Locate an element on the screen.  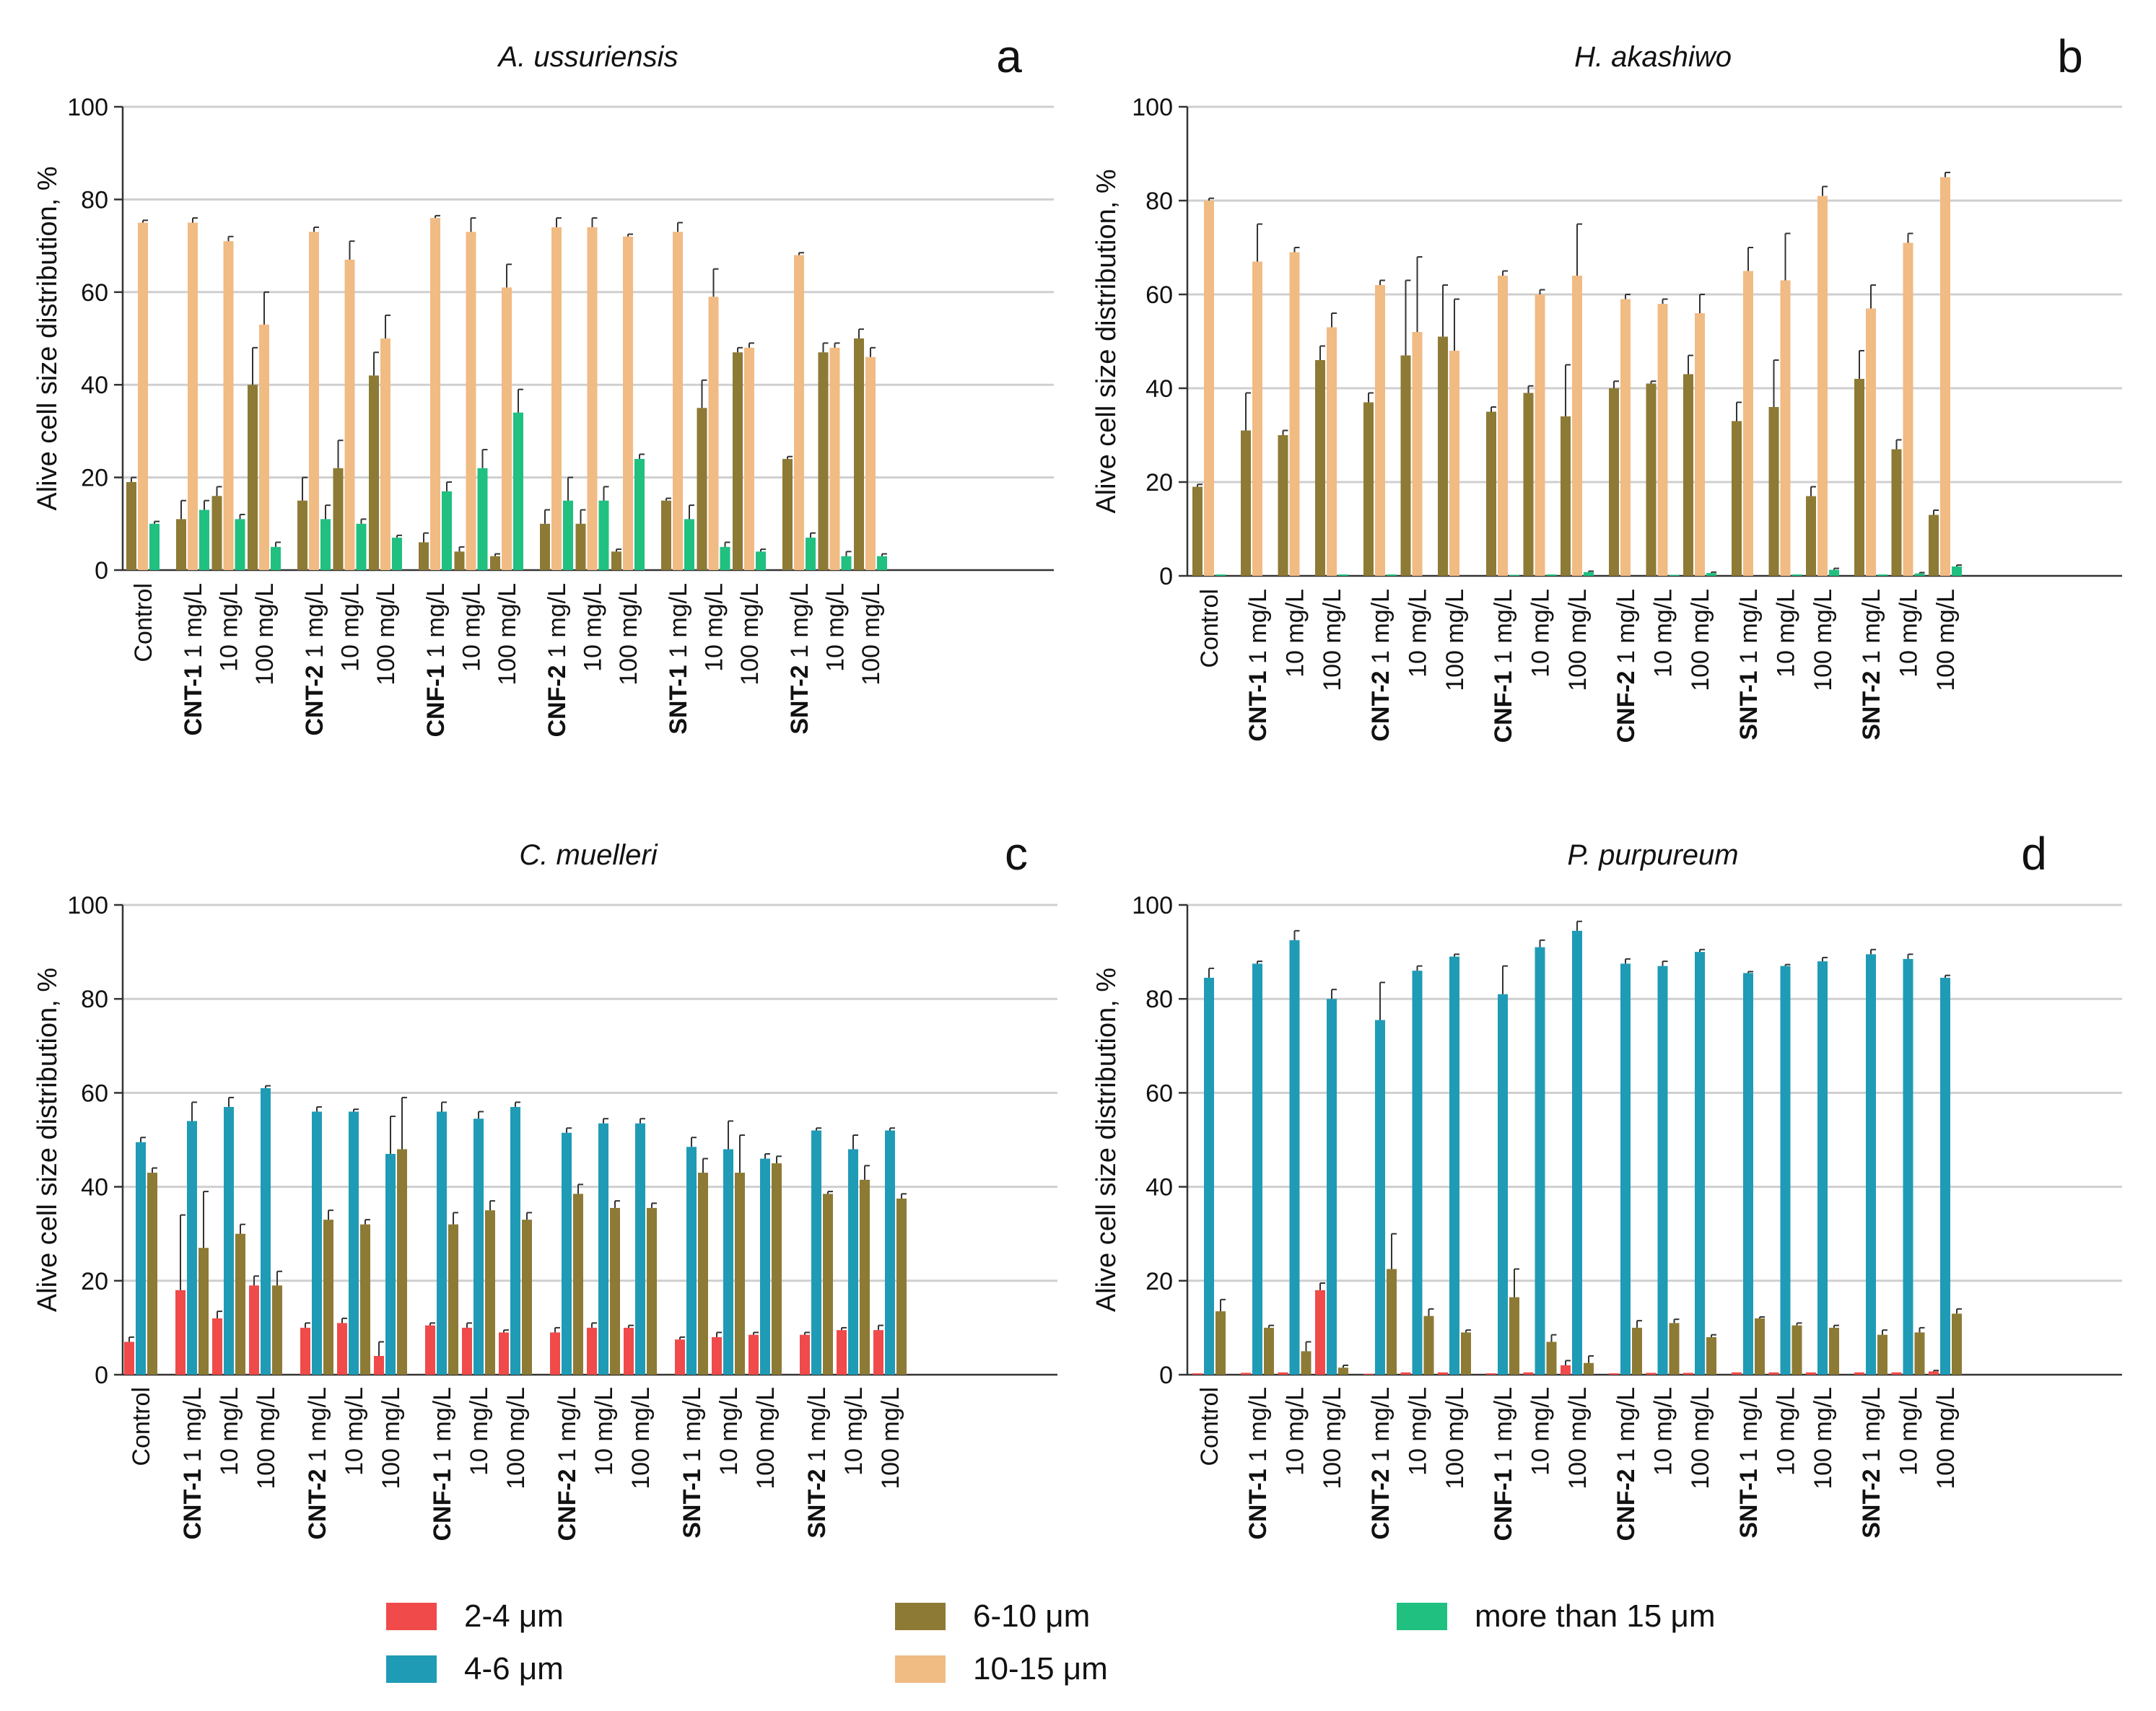
group-label: CNF-2 is located at coordinates (1626, 703).